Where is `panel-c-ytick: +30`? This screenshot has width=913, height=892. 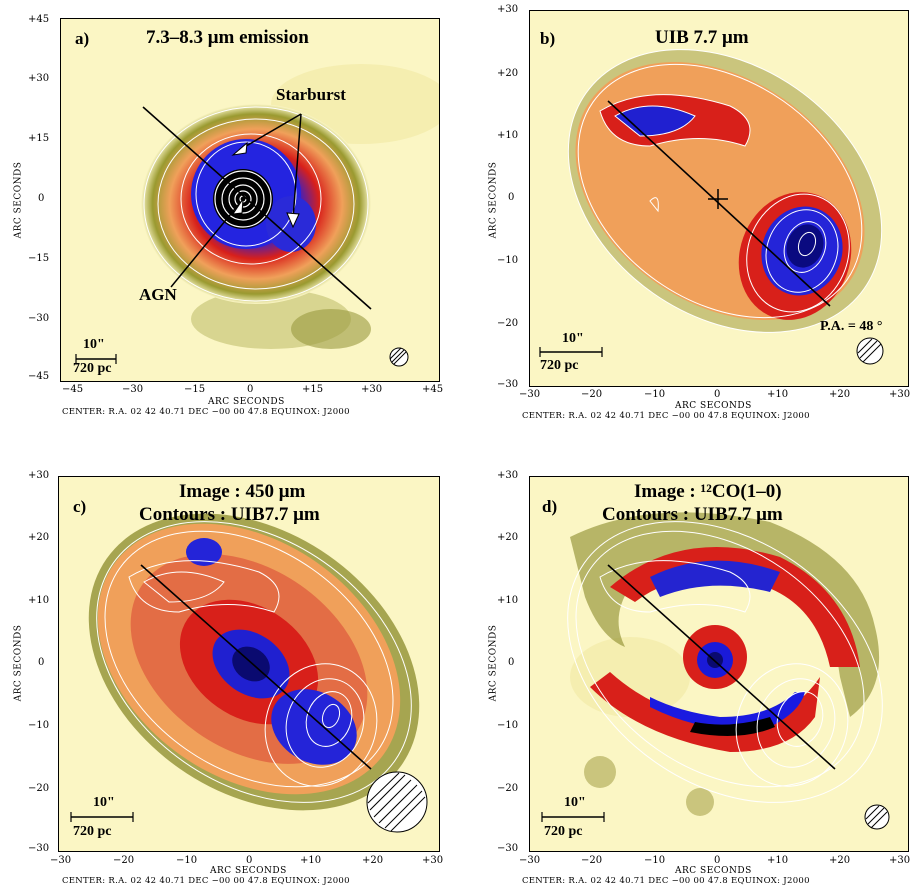
panel-c-ytick: +30 is located at coordinates (39, 475).